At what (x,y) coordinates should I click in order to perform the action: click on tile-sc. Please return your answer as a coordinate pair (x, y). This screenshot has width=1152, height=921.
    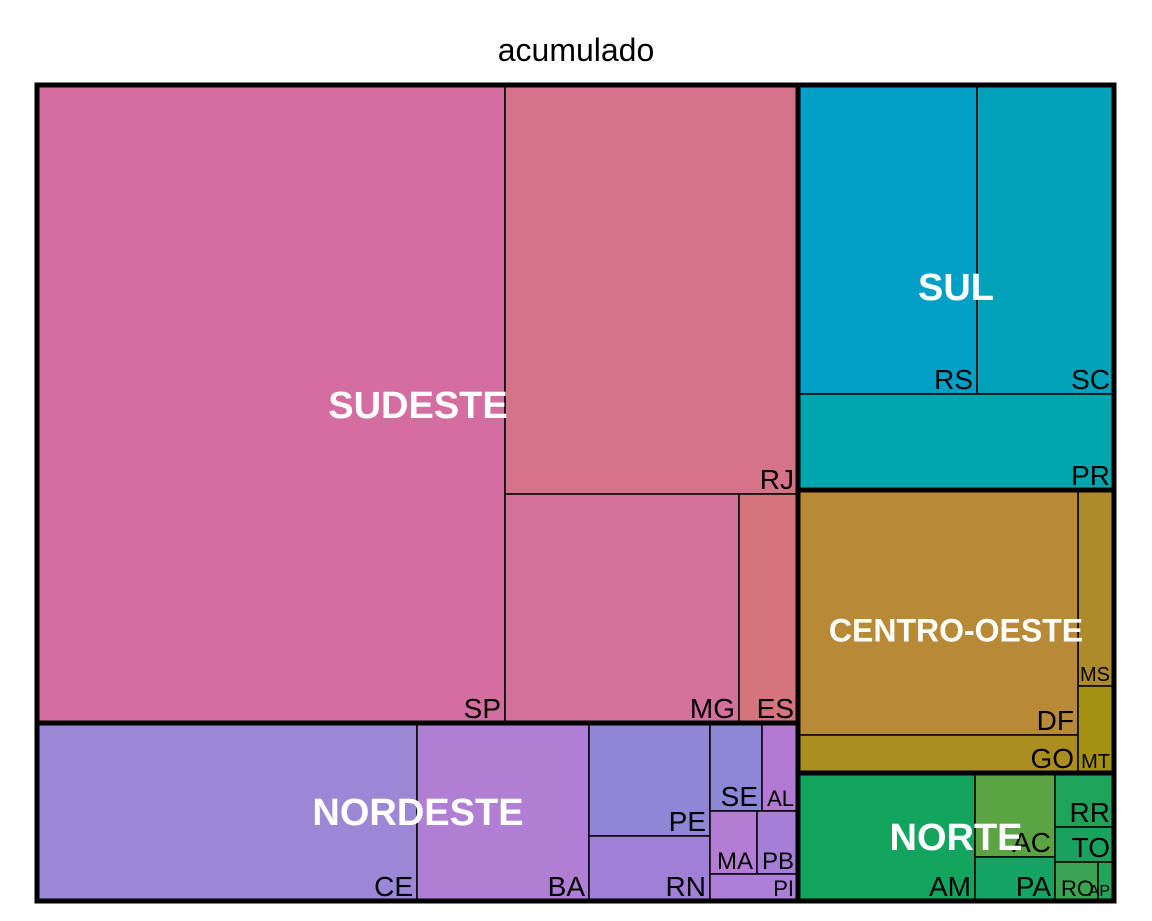
    Looking at the image, I should click on (1045, 239).